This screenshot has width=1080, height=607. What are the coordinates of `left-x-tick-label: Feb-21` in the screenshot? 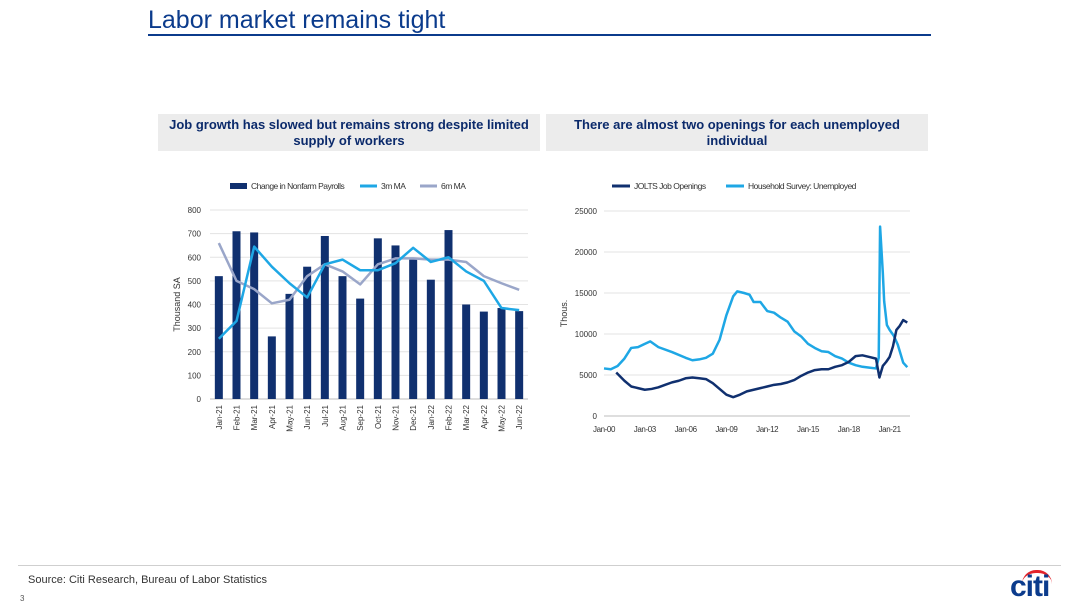 It's located at (237, 417).